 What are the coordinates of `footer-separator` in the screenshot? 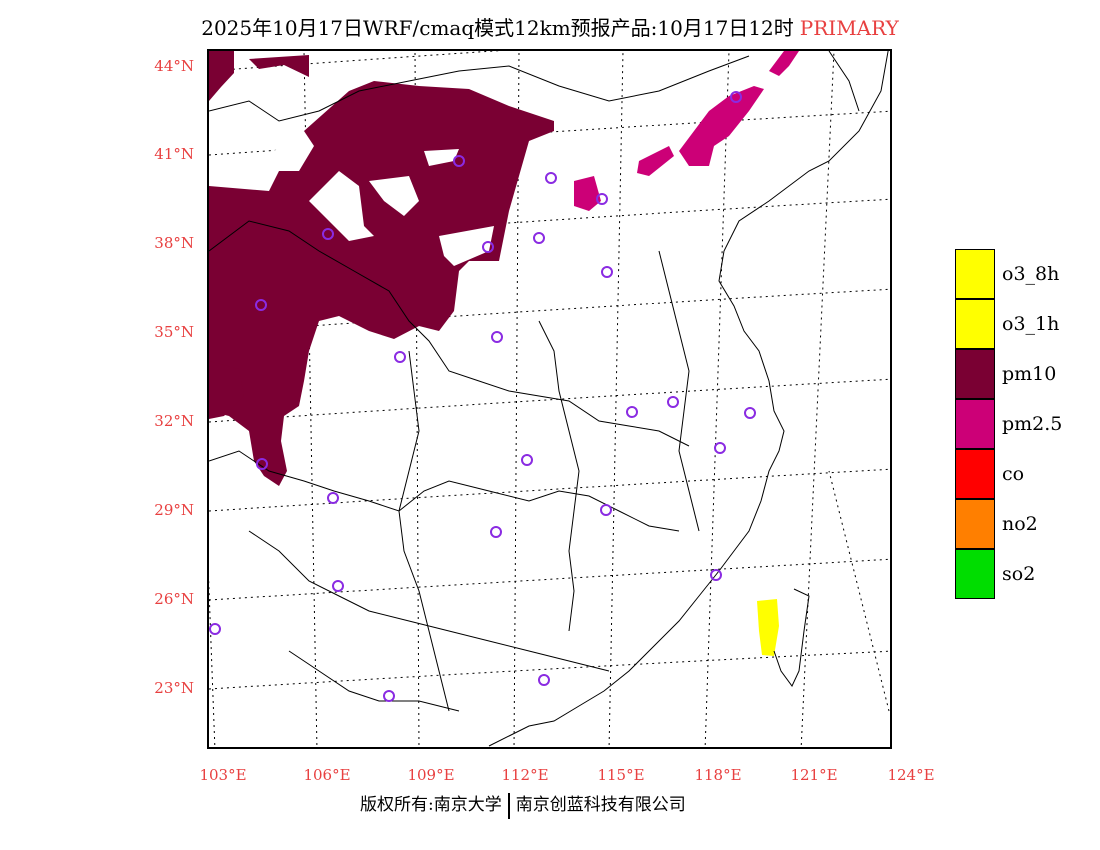 It's located at (508, 805).